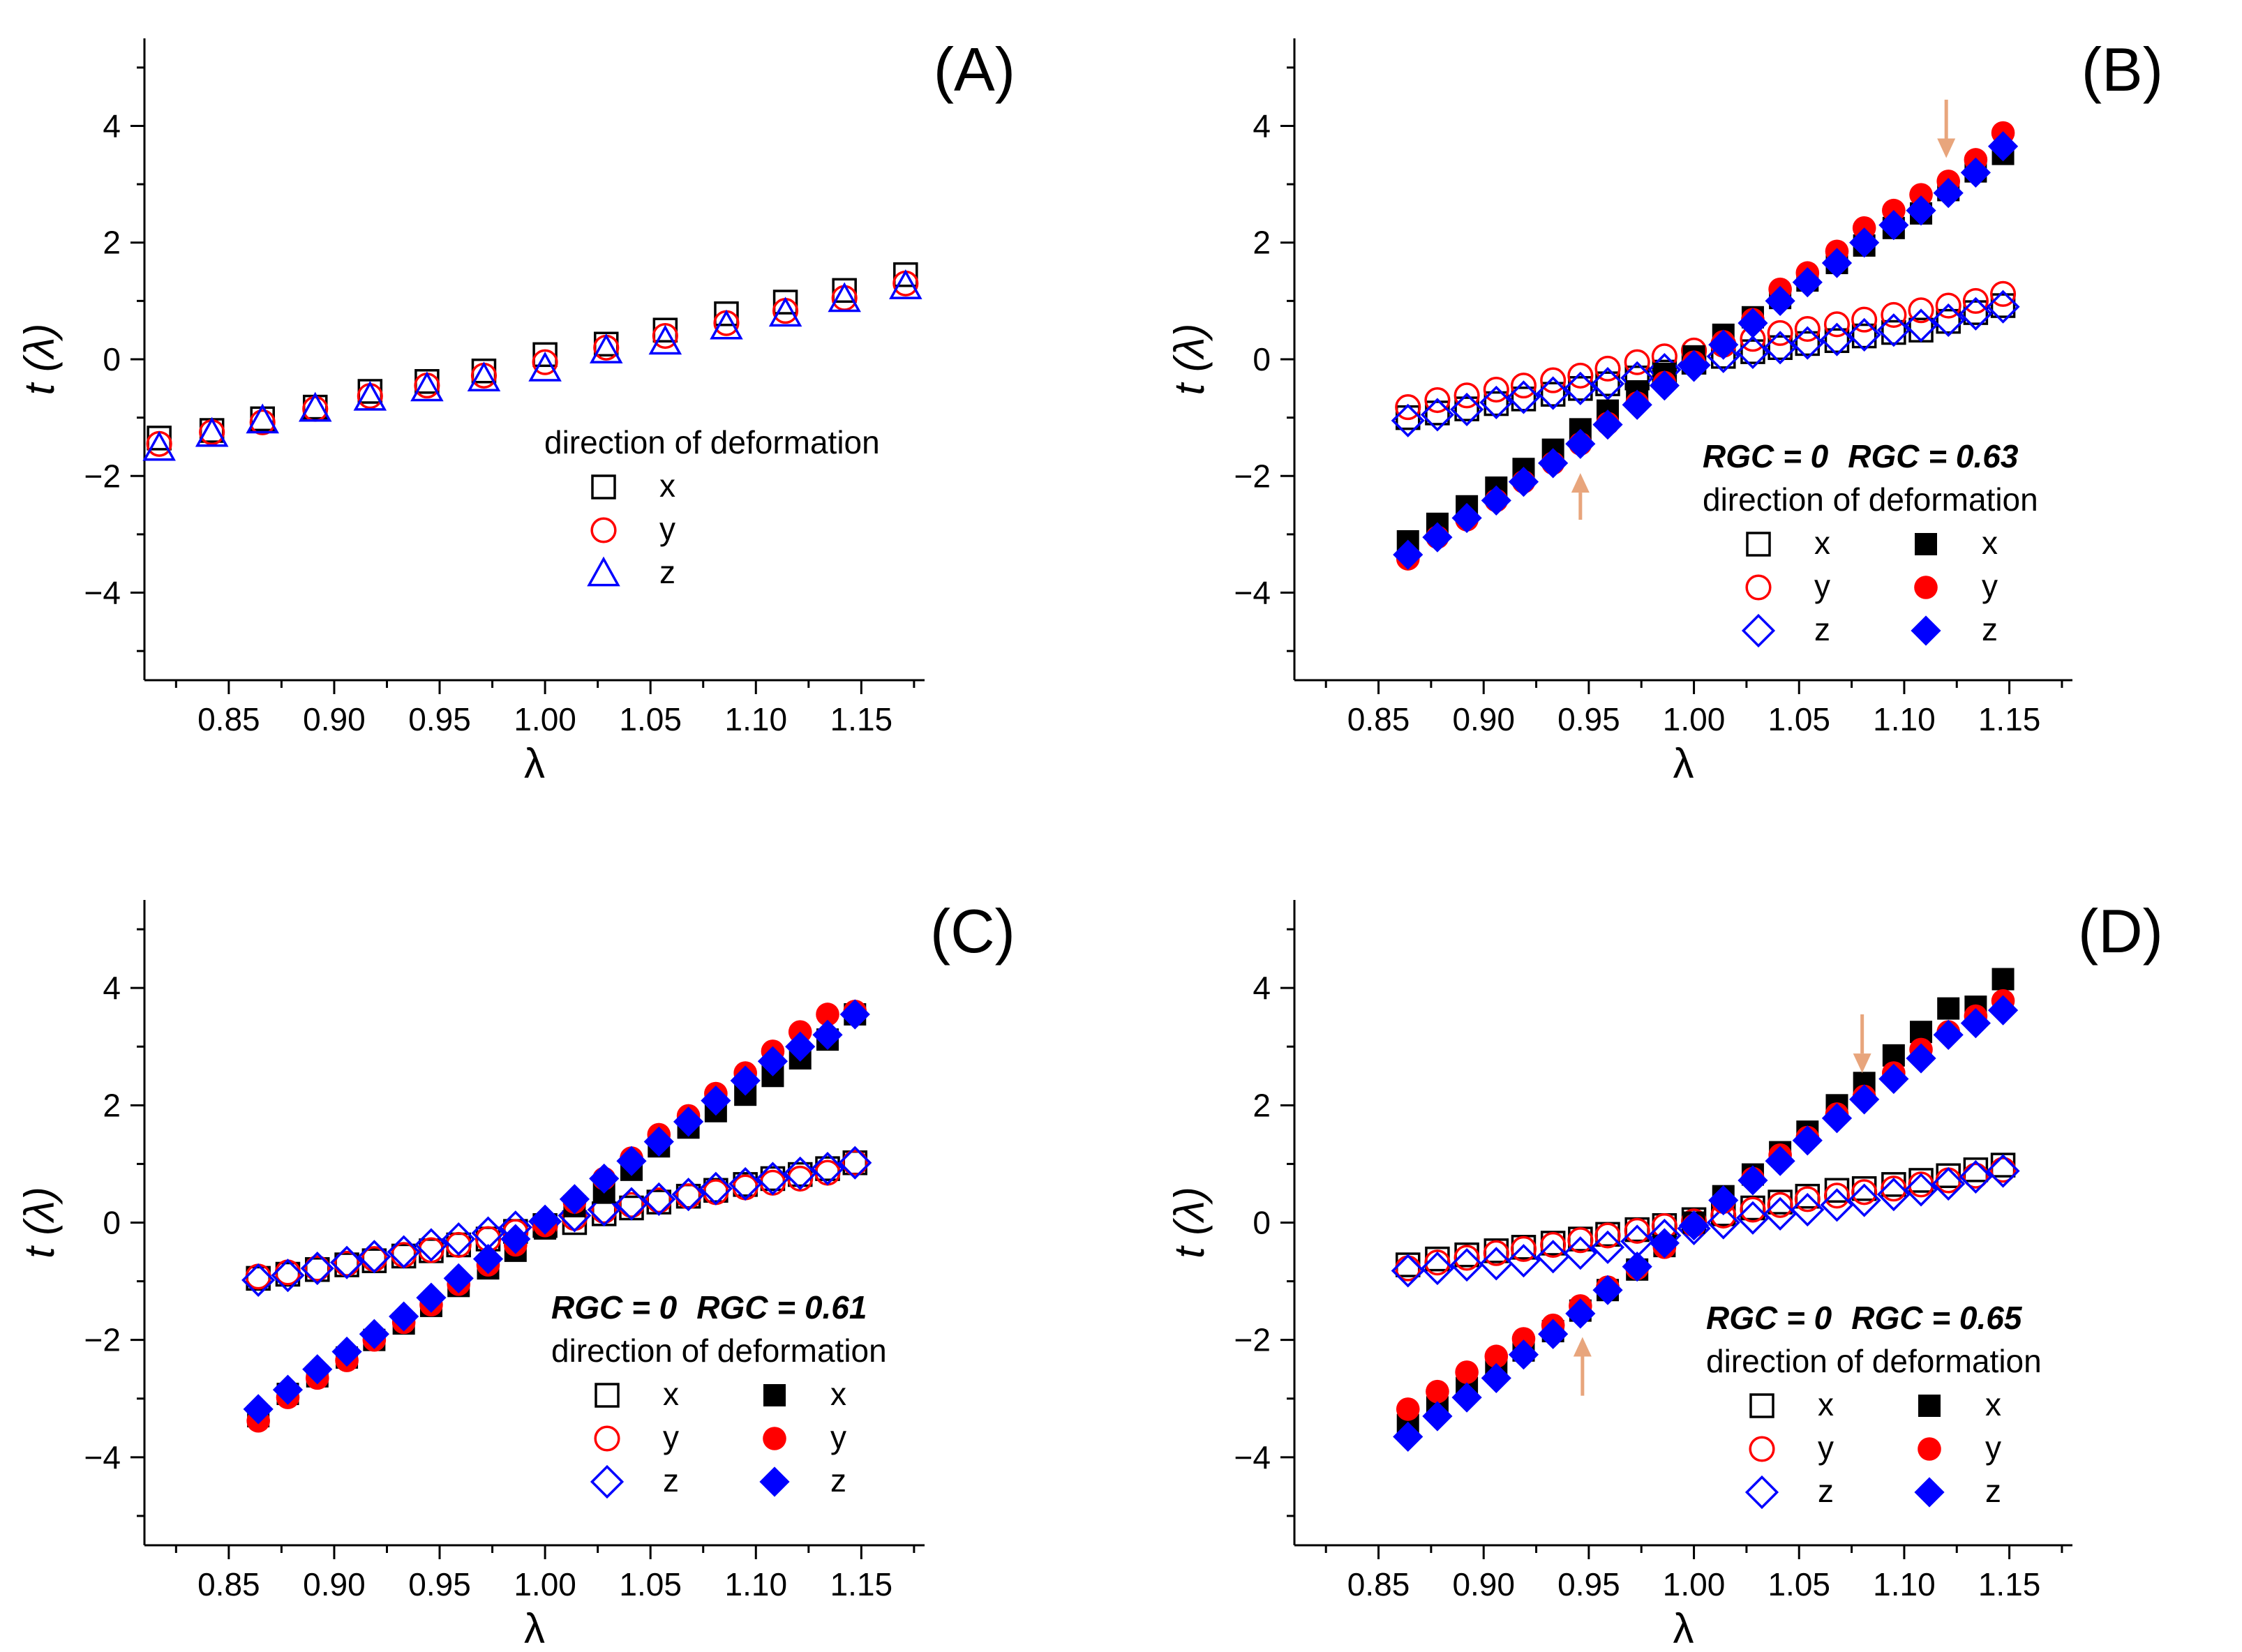 Image resolution: width=2242 pixels, height=1652 pixels. What do you see at coordinates (2121, 931) in the screenshot?
I see `panel-label: (D)` at bounding box center [2121, 931].